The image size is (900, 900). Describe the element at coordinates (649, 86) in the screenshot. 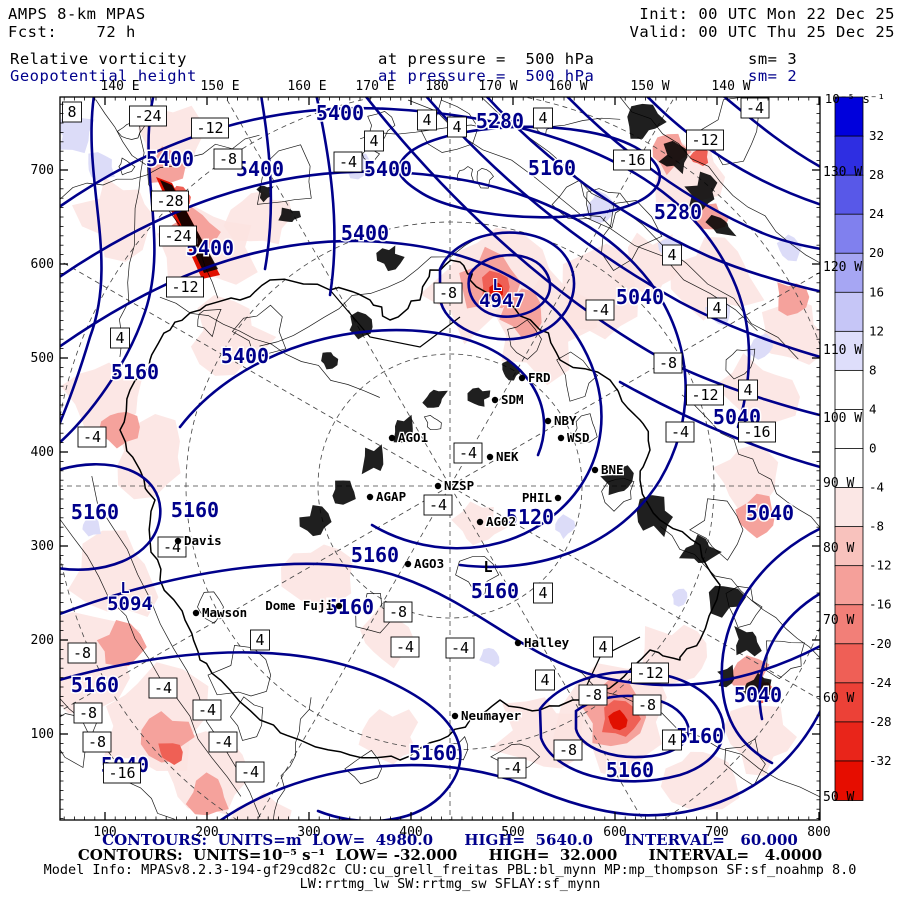

I see `lon-label-top: 150 W` at that location.